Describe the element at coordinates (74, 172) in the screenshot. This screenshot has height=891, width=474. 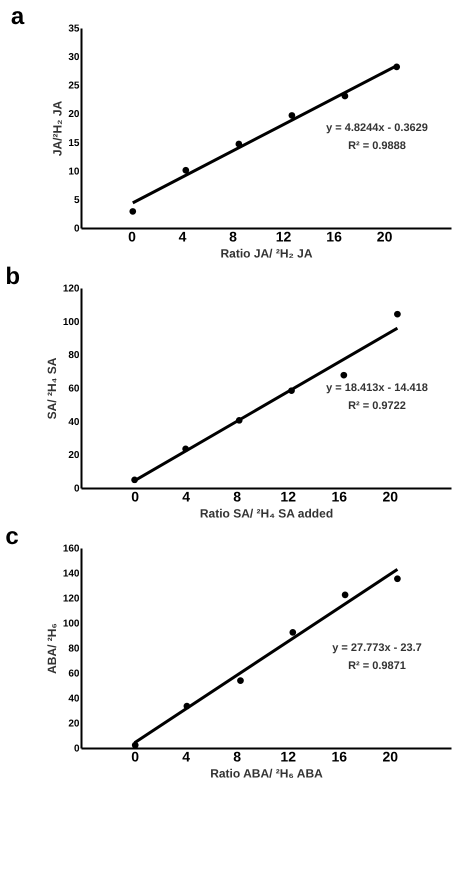
I see `y-tick-label: 10` at that location.